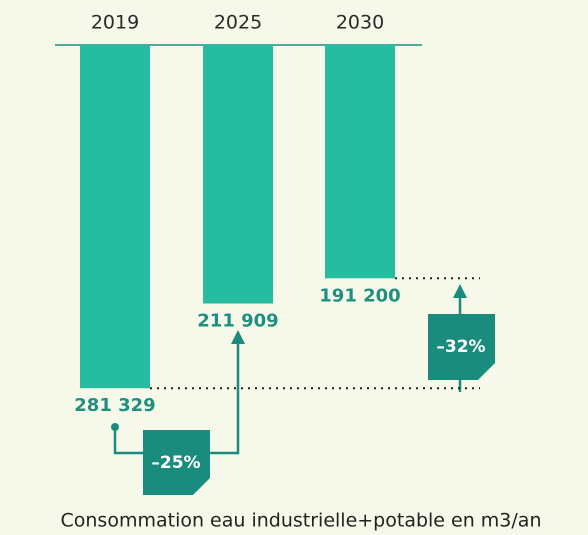 This screenshot has height=535, width=588. Describe the element at coordinates (115, 23) in the screenshot. I see `x-tick-label: 2019` at that location.